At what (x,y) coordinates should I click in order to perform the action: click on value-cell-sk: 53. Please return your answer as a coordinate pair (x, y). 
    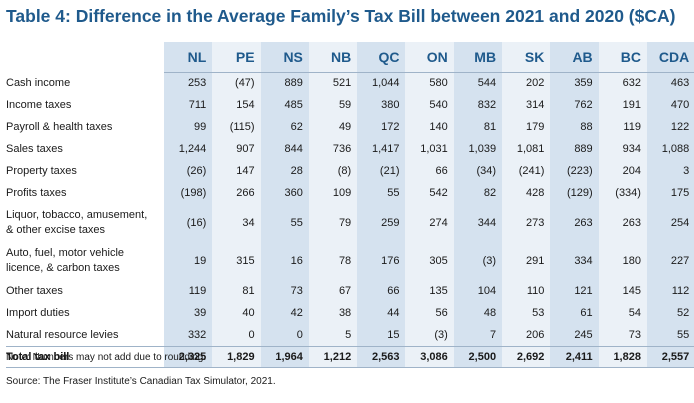
    Looking at the image, I should click on (526, 313).